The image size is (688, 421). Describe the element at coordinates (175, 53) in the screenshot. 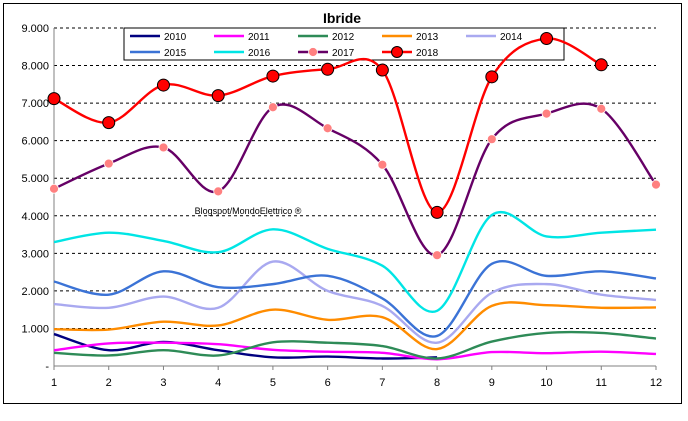

I see `legend-label-2015: 2015` at that location.